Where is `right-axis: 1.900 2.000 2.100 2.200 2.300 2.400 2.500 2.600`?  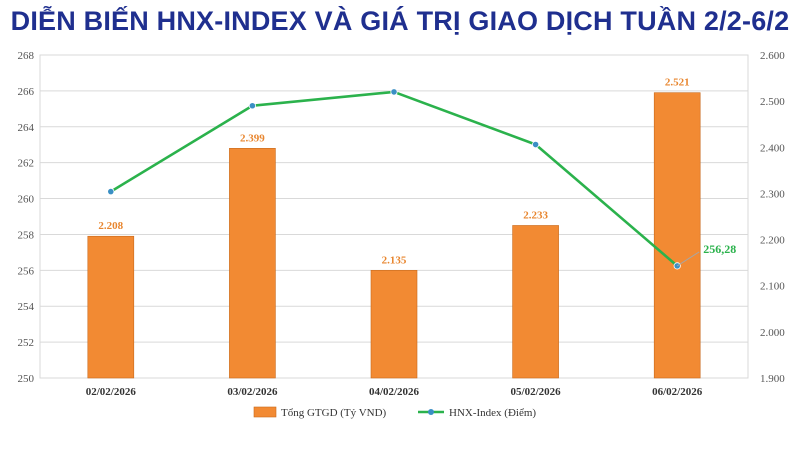 right-axis: 1.900 2.000 2.100 2.200 2.300 2.400 2.500 2.600 is located at coordinates (772, 217).